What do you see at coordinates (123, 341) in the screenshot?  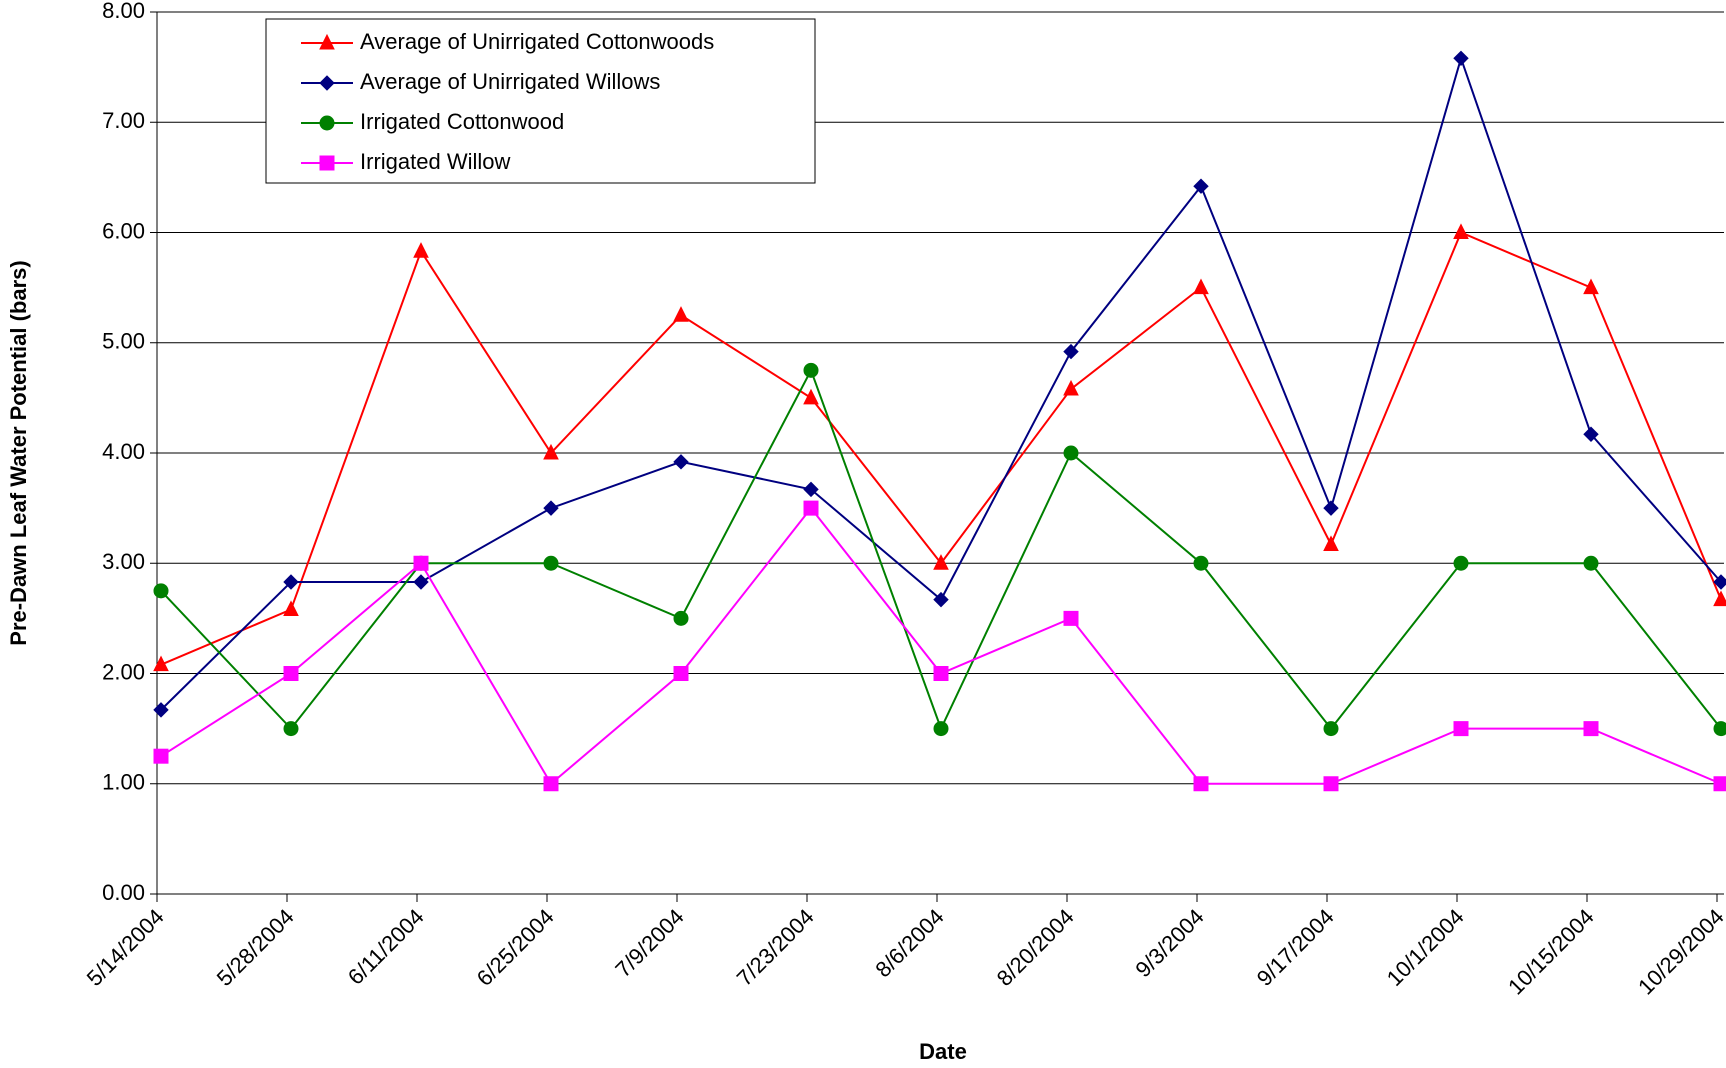 I see `y-tick-label: 5.00` at bounding box center [123, 341].